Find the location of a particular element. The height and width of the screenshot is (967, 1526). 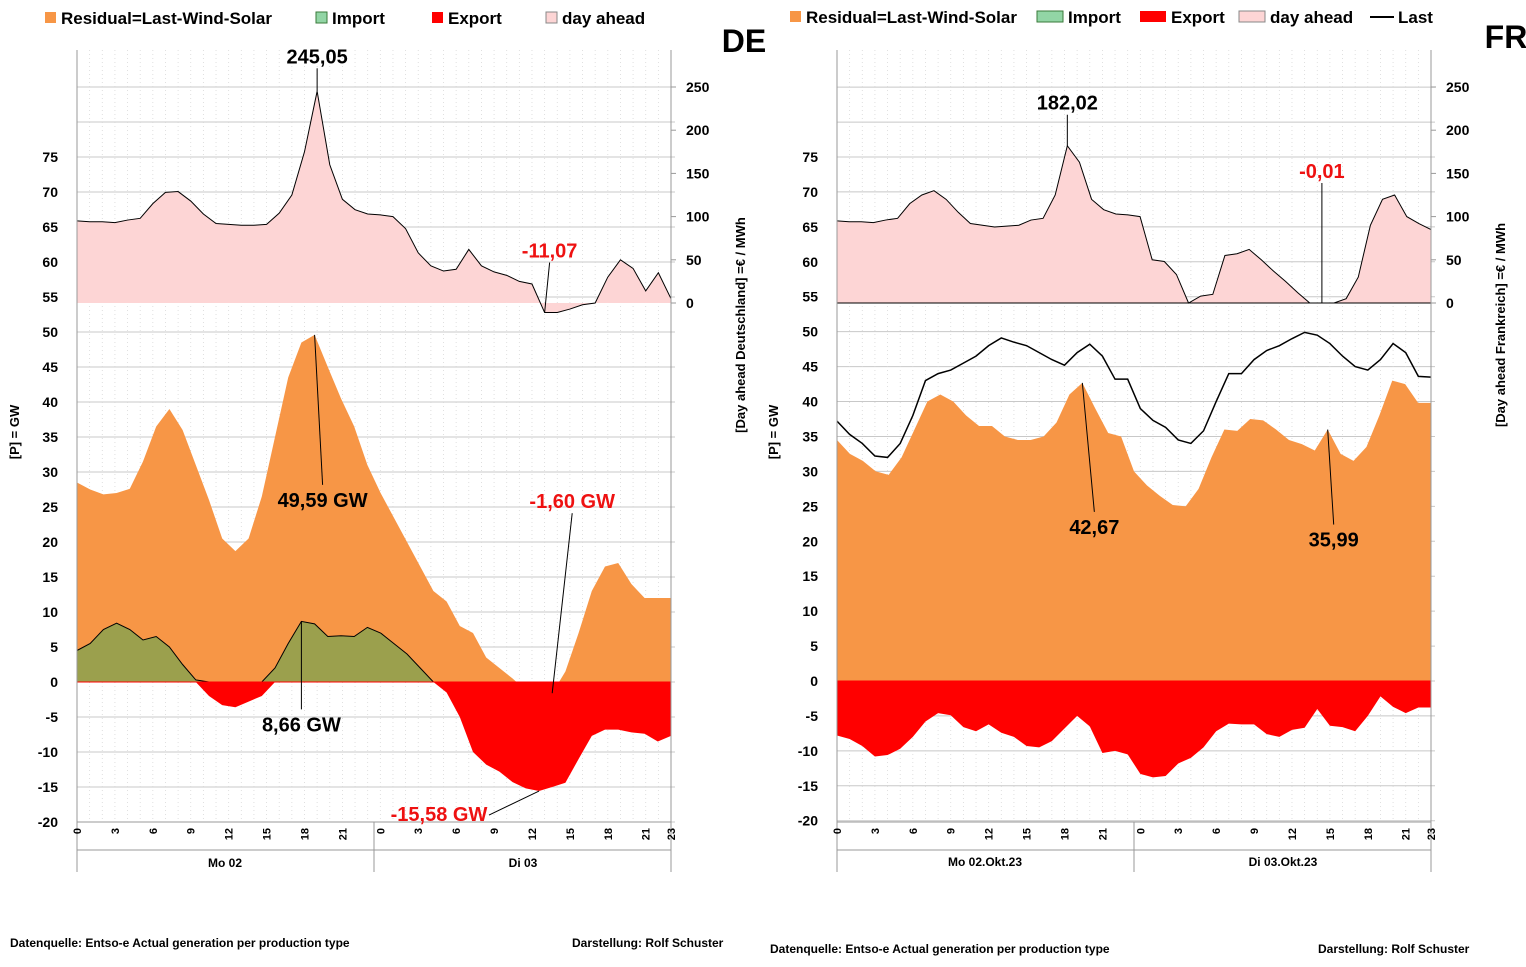

legend-swatch-day is located at coordinates (551, 17).